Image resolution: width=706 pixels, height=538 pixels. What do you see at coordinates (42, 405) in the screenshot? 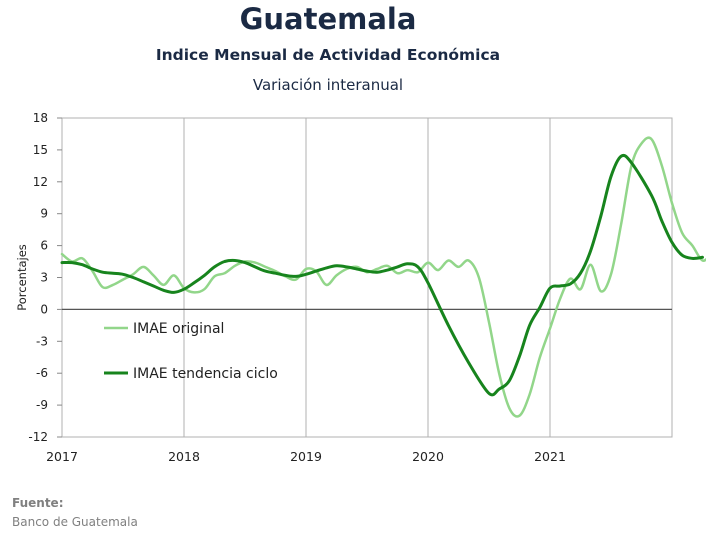
I see `y-tick-label: -9` at bounding box center [42, 405].